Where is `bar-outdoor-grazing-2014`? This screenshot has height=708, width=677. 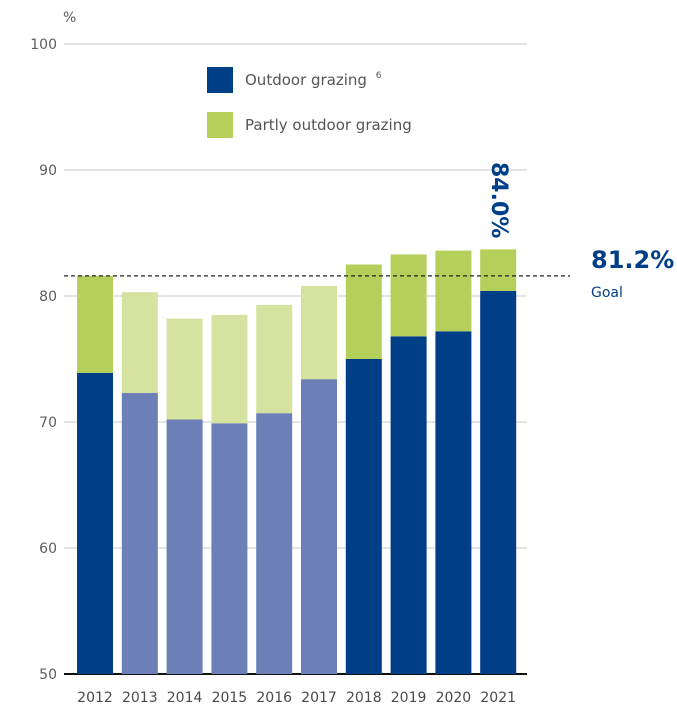 bar-outdoor-grazing-2014 is located at coordinates (184, 546).